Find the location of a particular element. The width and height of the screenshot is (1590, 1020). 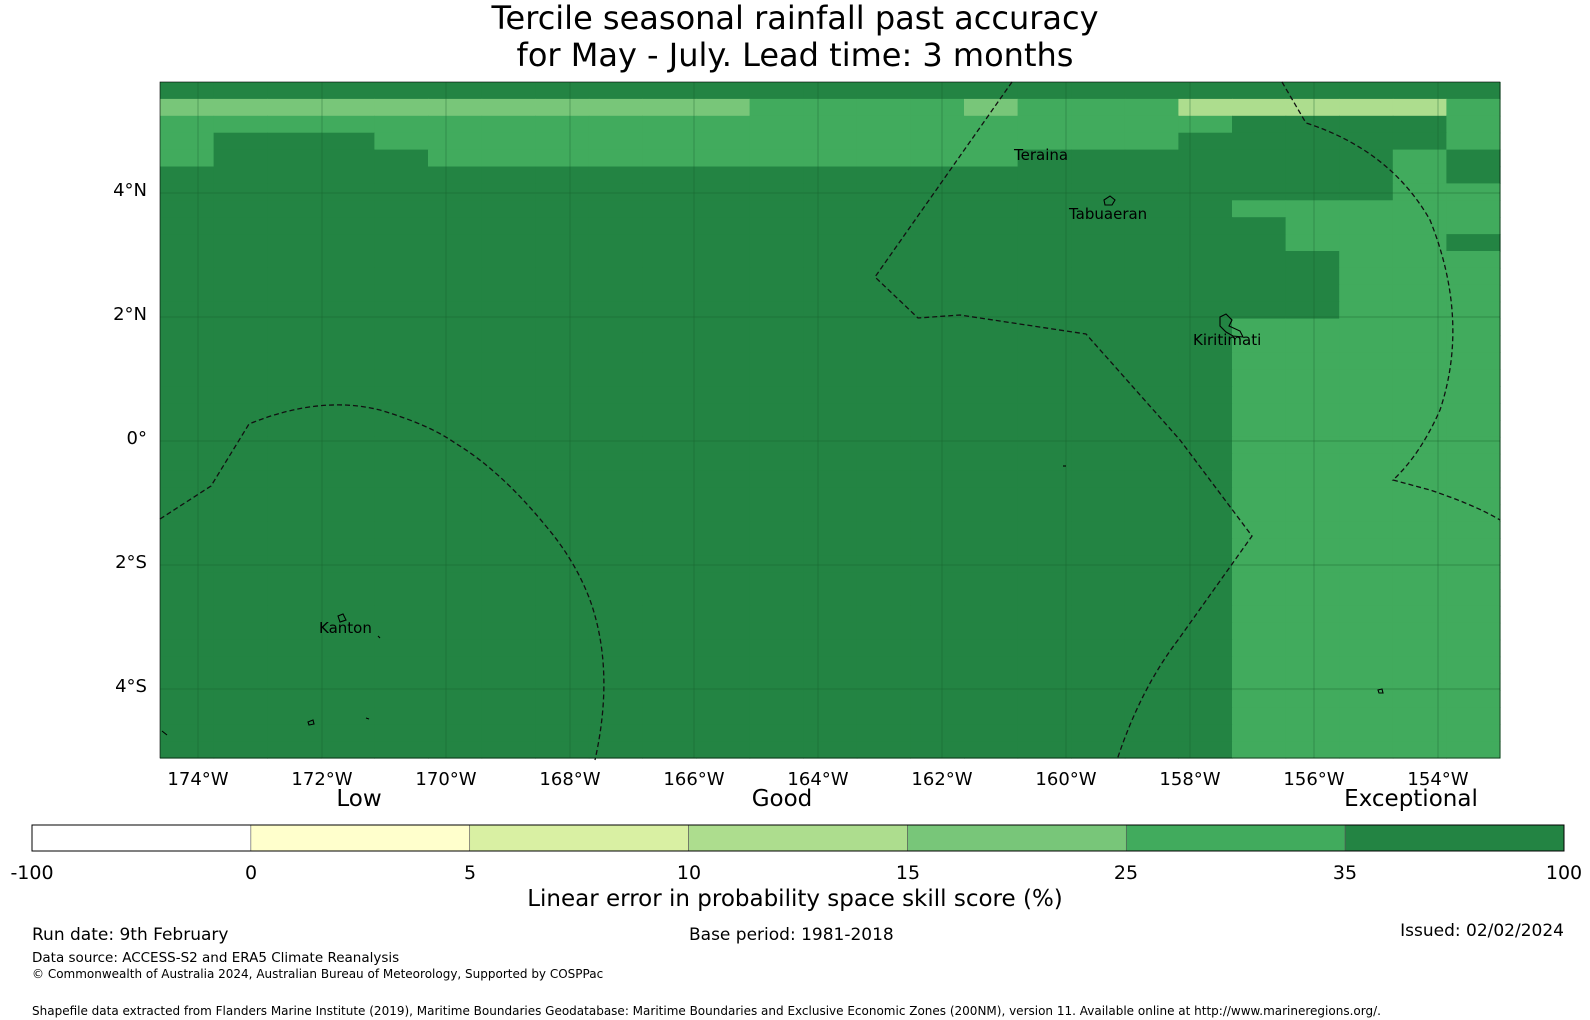

lon-label-172w: 172°W is located at coordinates (322, 779).